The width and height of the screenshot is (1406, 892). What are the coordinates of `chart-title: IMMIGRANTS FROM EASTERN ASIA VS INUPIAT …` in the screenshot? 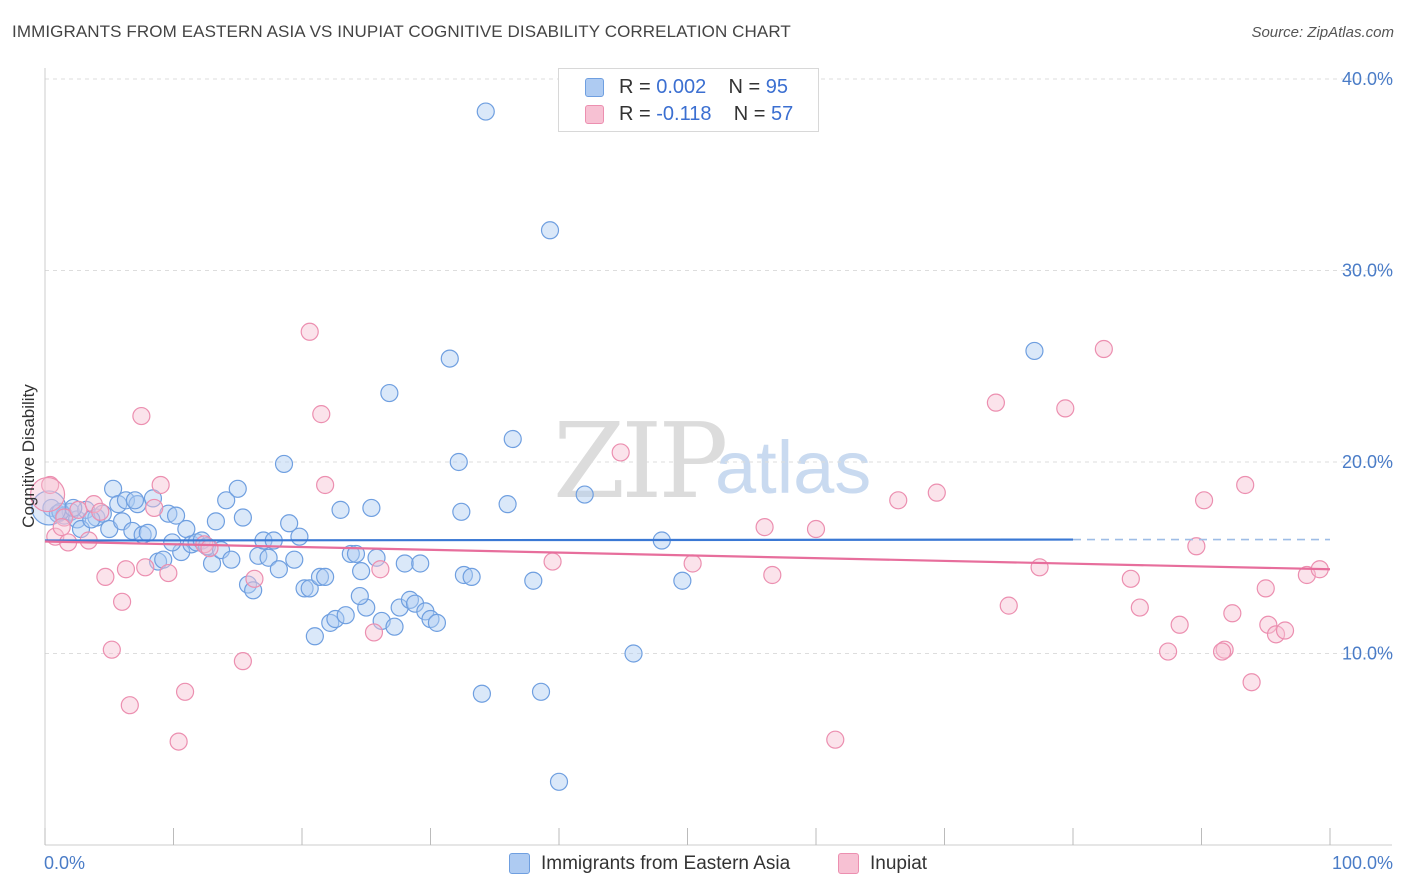 It's located at (401, 31).